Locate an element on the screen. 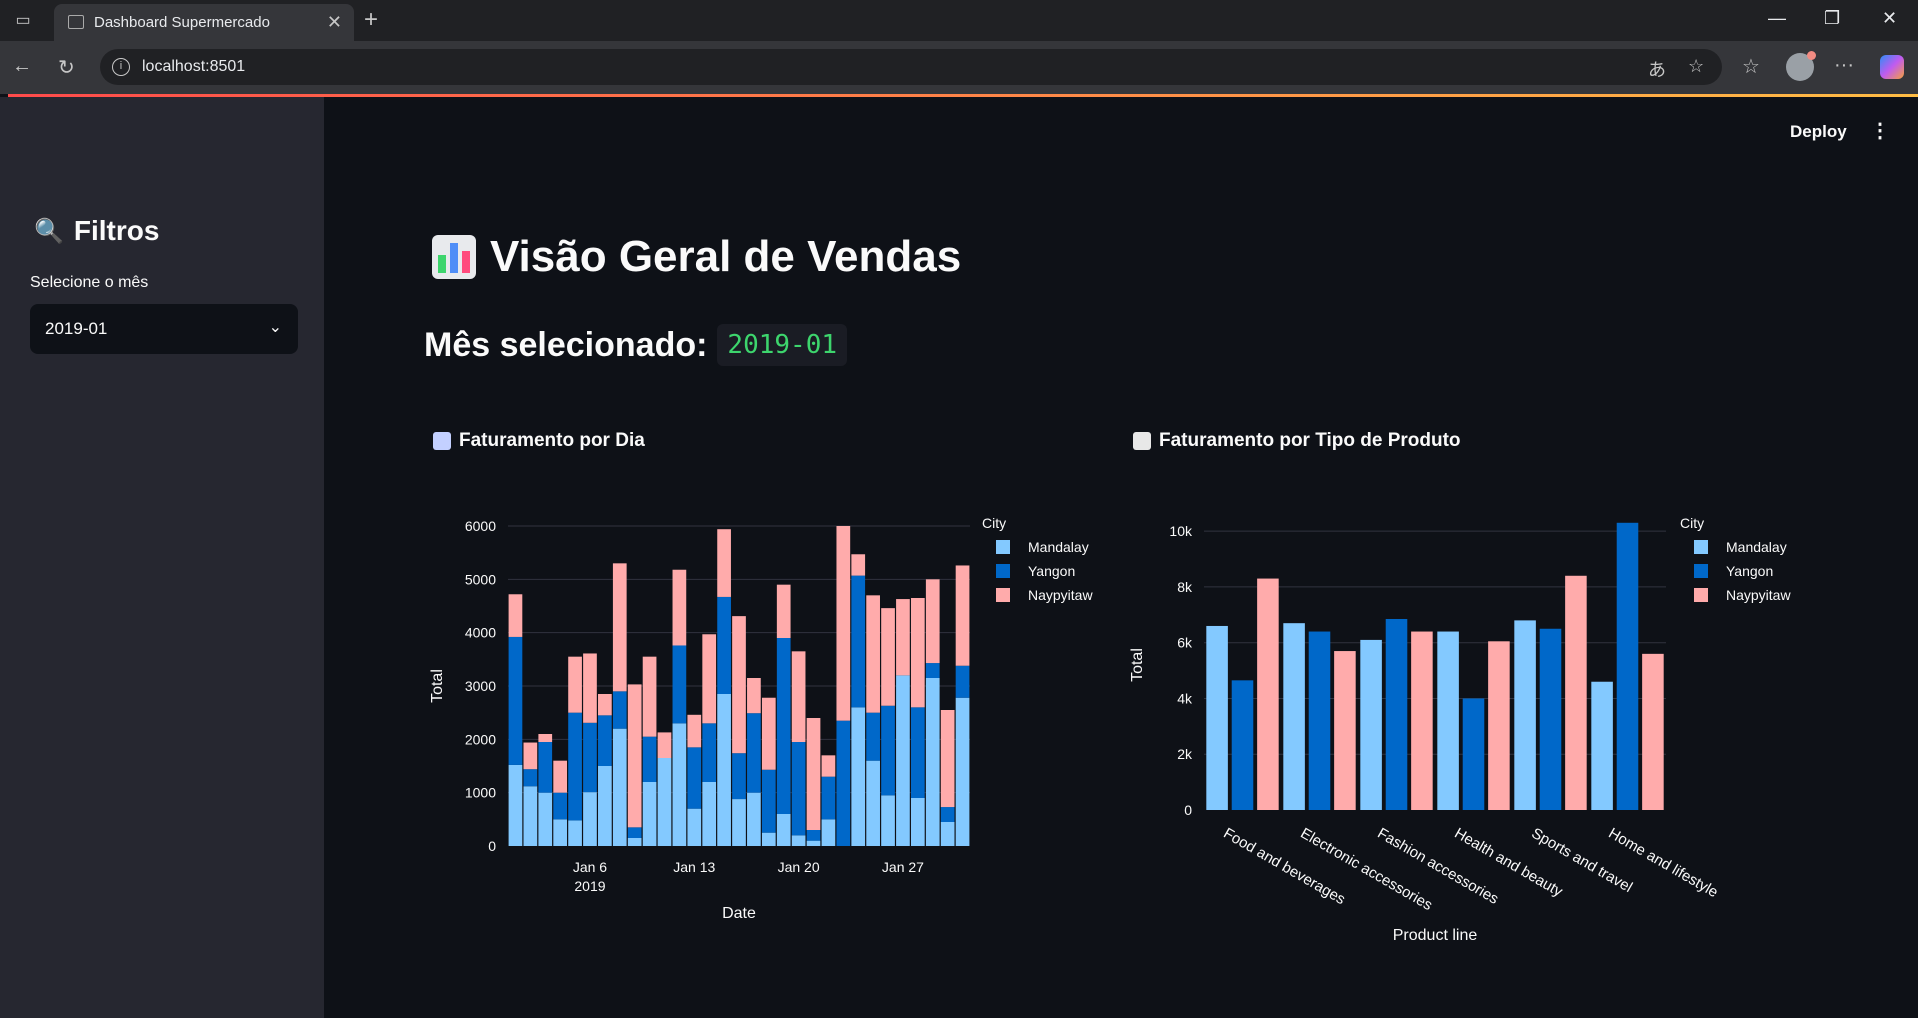 The image size is (1918, 1018). y-axis-label: Total is located at coordinates (437, 686).